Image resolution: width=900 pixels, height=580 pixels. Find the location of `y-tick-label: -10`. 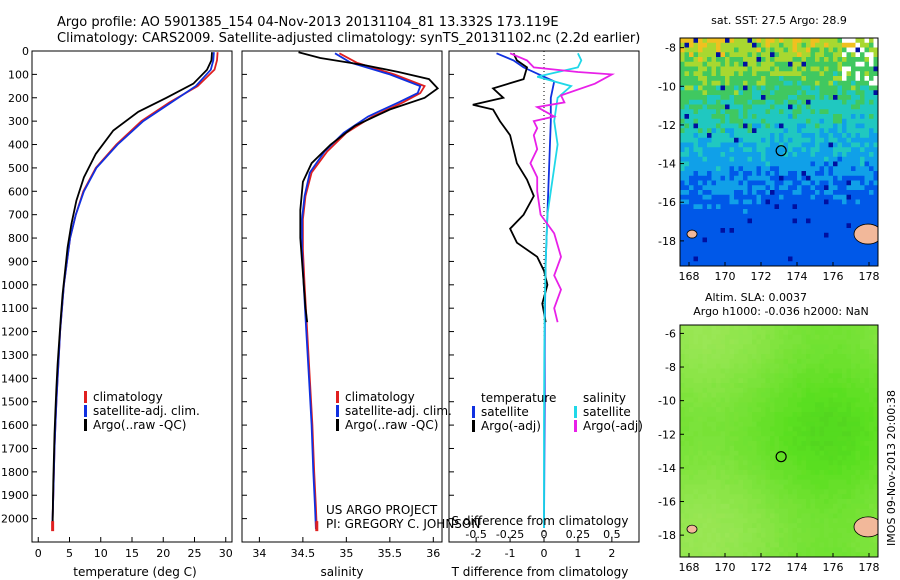

y-tick-label: -10 is located at coordinates (667, 401).